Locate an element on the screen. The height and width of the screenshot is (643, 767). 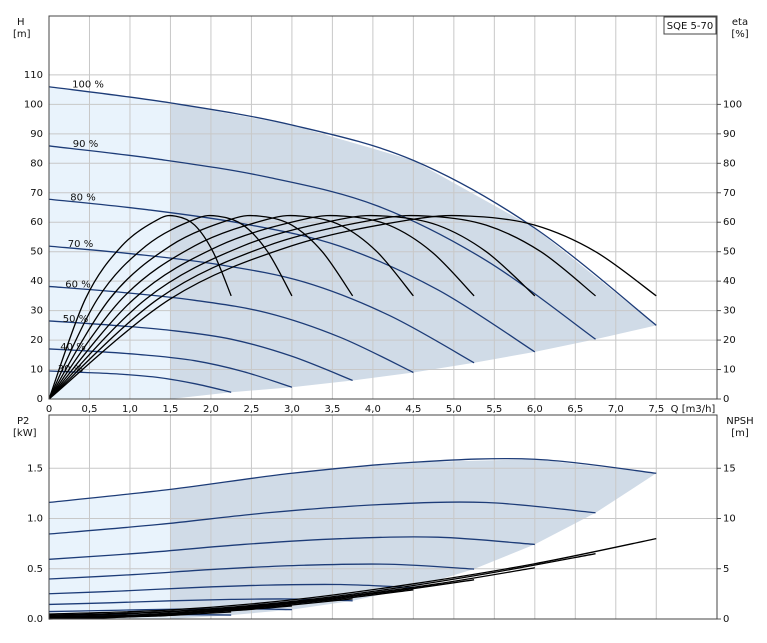
curve-label: 60 % is located at coordinates (77, 284).